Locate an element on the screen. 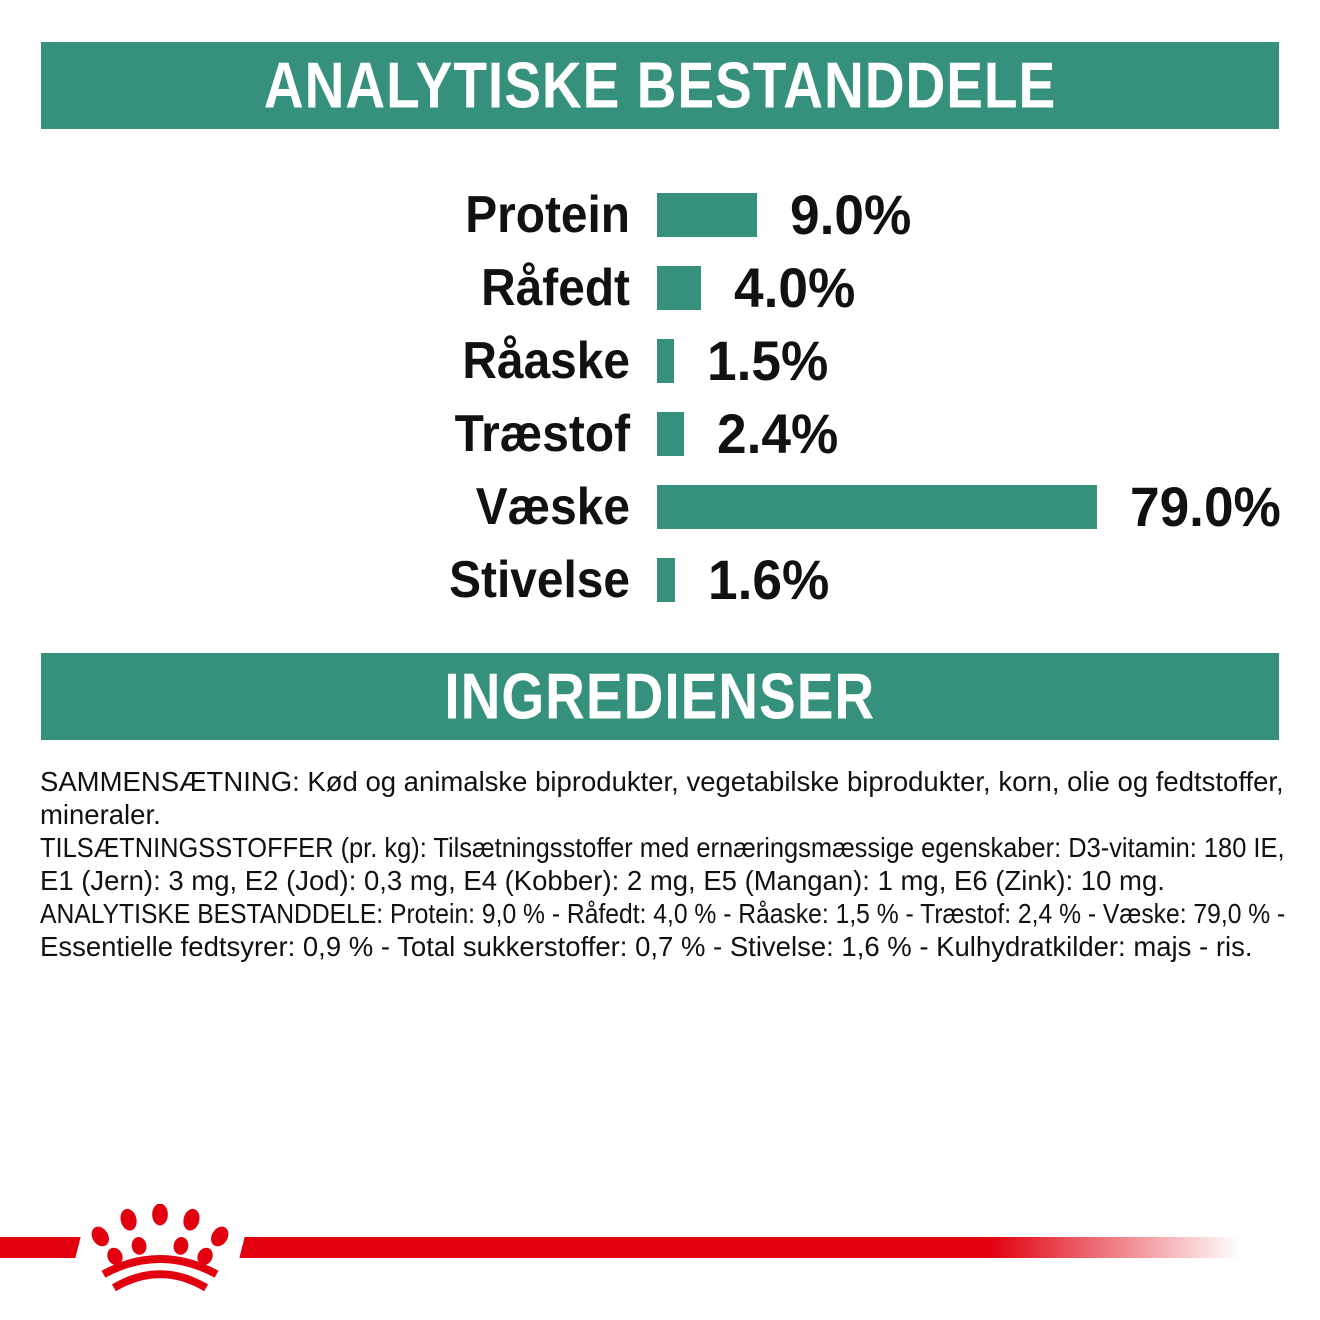 This screenshot has width=1320, height=1320. chart-row: Træstof 2.4% is located at coordinates (664, 433).